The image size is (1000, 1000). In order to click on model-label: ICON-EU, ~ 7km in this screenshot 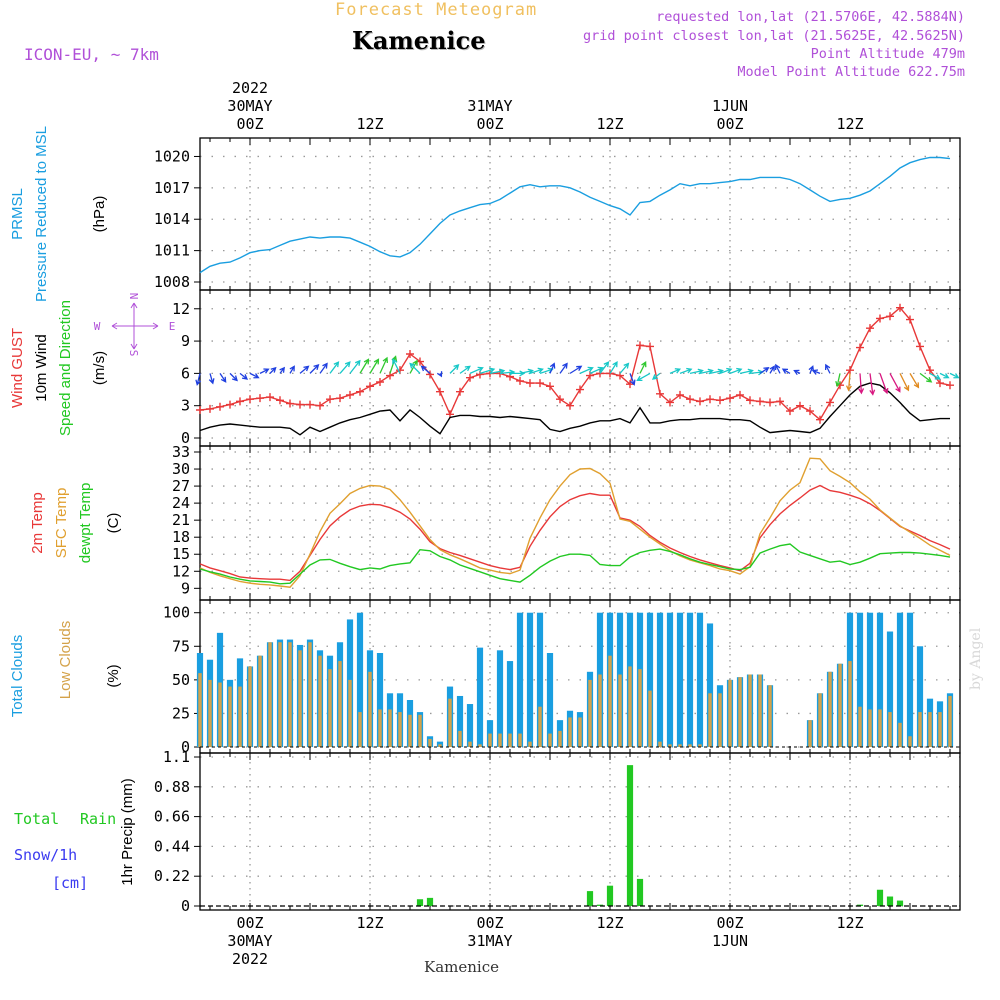, I will do `click(91, 54)`.